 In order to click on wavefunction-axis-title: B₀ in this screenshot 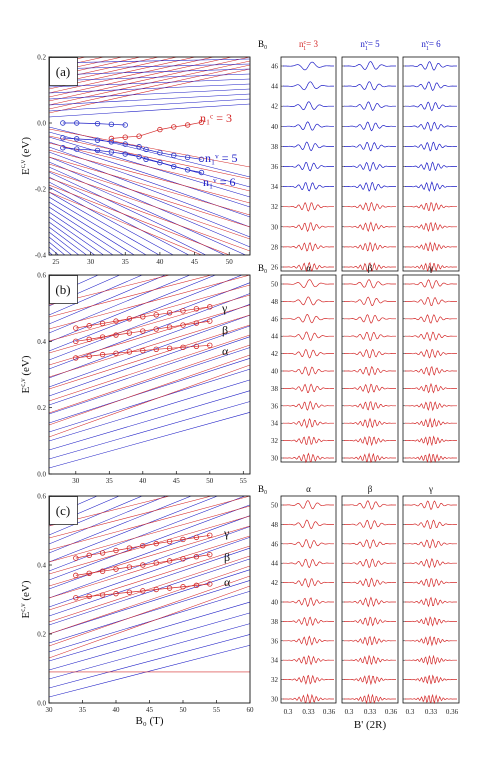, I will do `click(262, 268)`.